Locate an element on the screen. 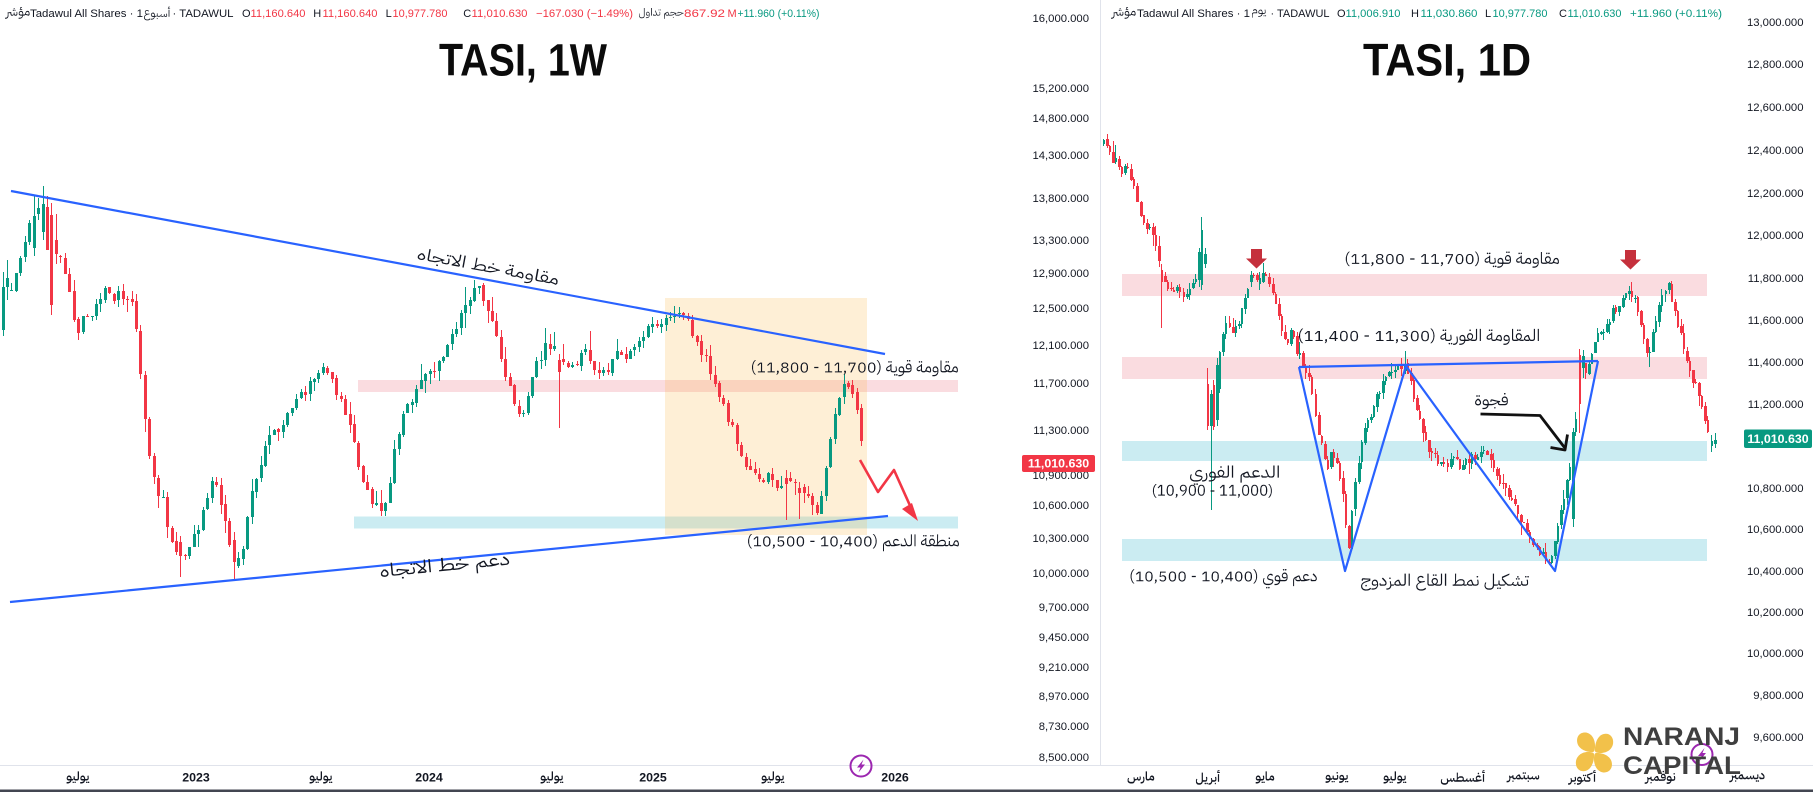  svg-text: 2025 is located at coordinates (653, 778).